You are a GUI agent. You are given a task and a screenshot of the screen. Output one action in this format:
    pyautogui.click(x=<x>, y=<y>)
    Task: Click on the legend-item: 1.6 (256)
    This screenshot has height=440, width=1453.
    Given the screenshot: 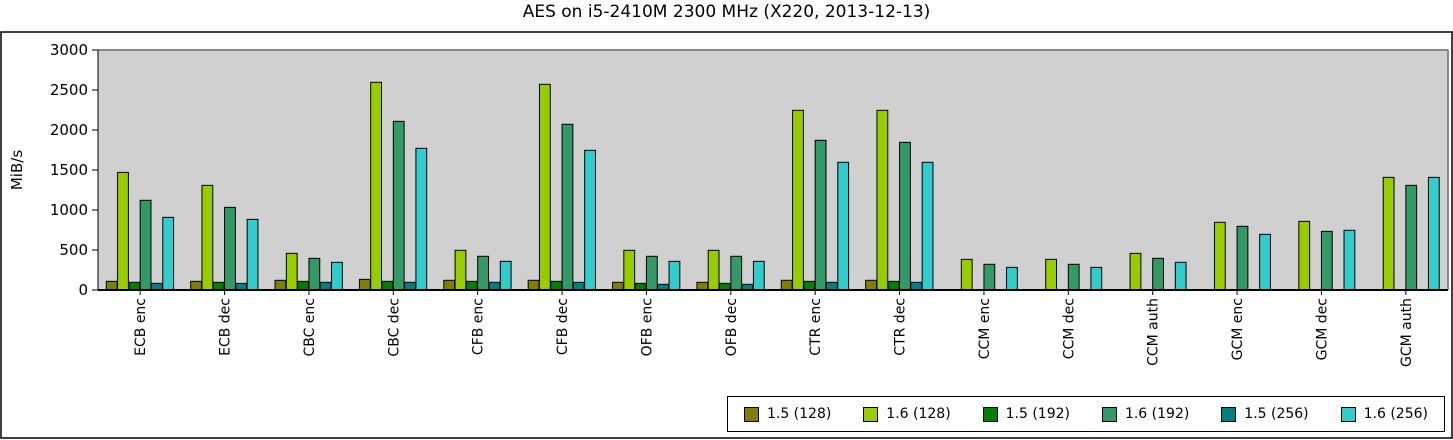 What is the action you would take?
    pyautogui.click(x=1384, y=414)
    